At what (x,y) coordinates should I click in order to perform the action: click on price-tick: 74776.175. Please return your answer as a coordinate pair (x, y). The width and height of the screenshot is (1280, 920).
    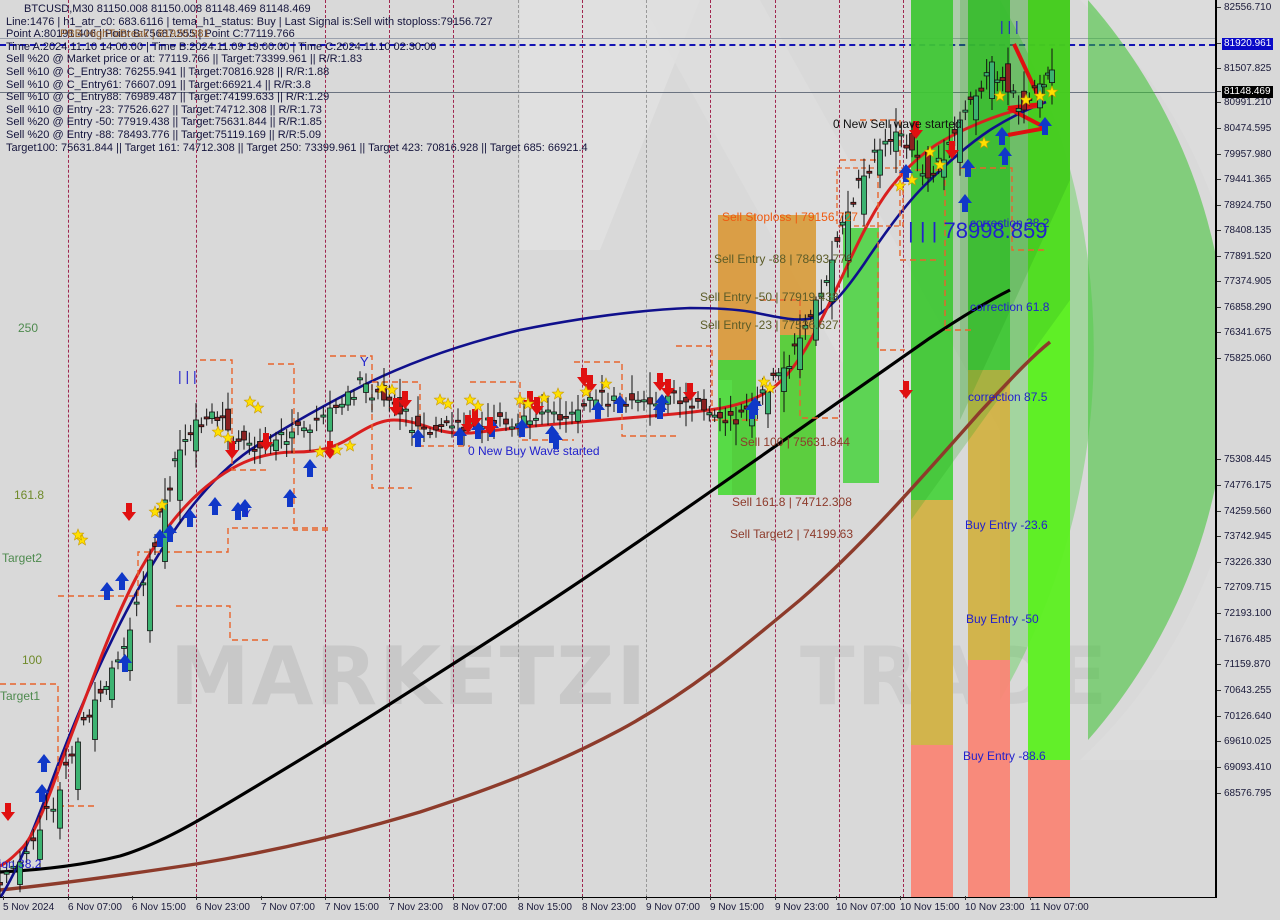
    Looking at the image, I should click on (1248, 486).